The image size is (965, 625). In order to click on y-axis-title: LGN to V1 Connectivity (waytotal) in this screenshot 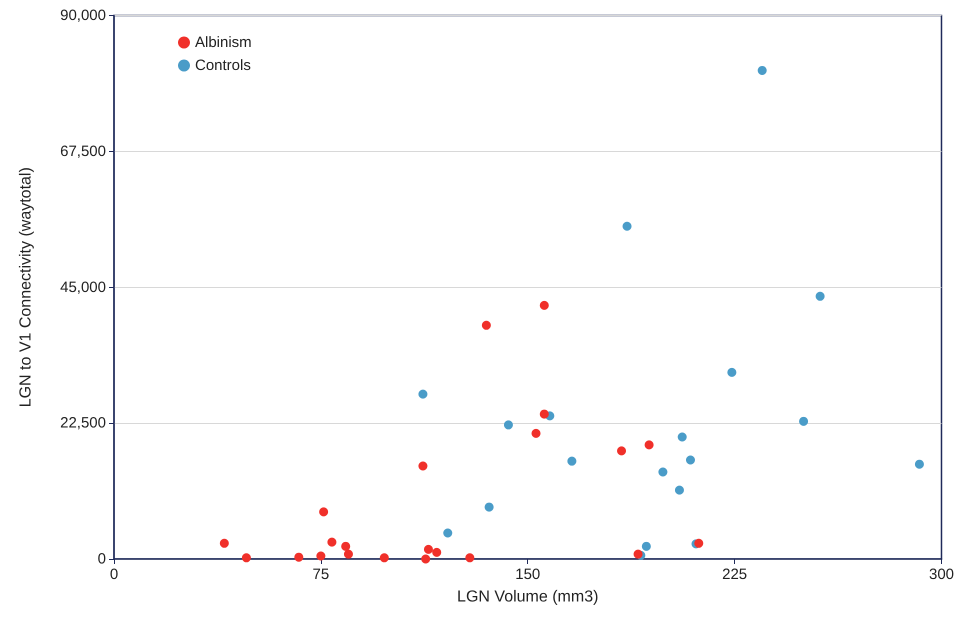, I will do `click(26, 287)`.